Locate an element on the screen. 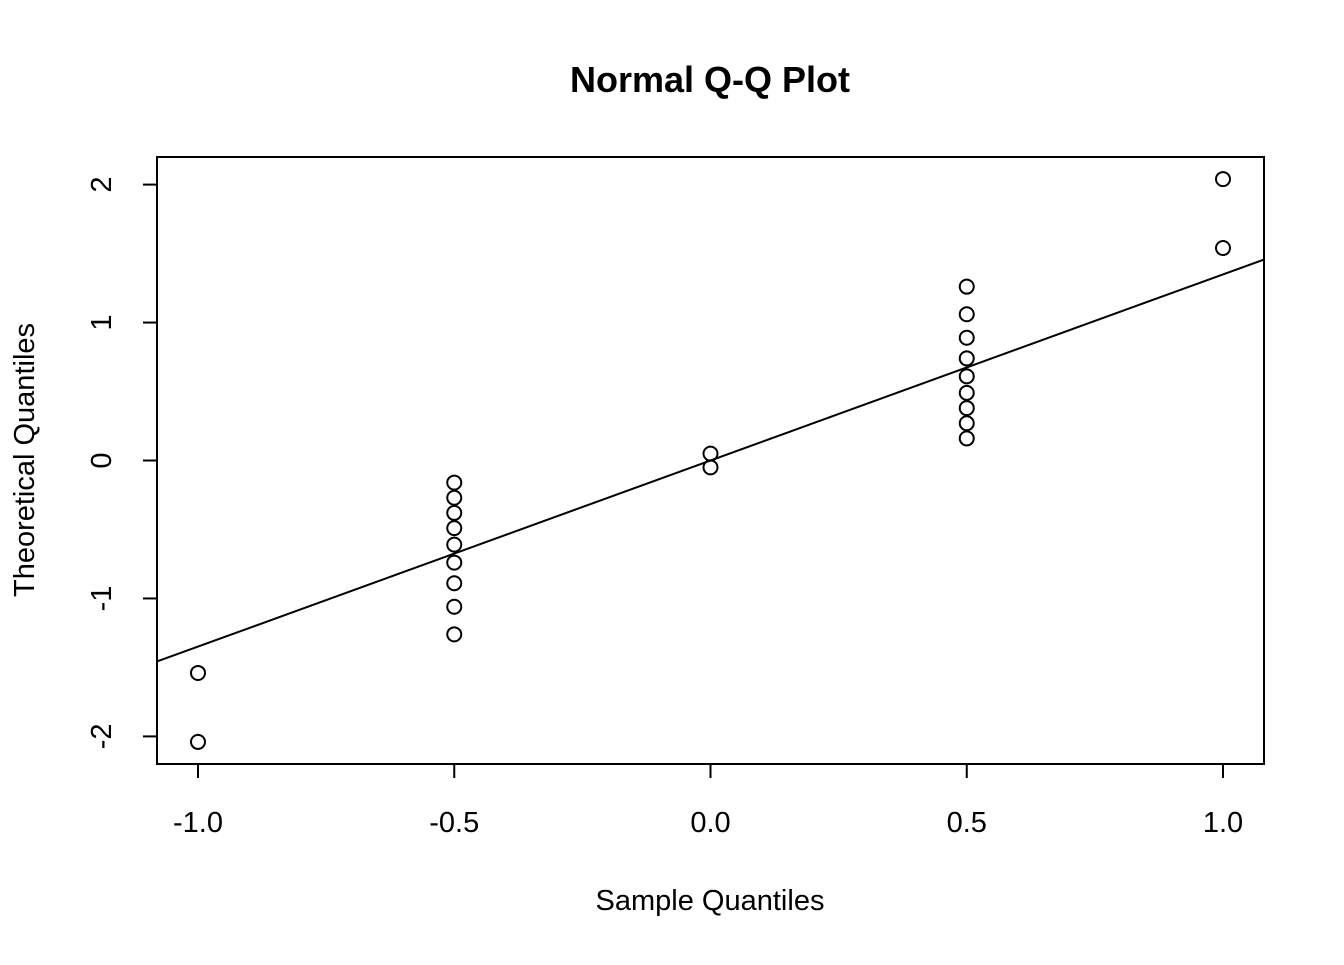  y-axis: -2 -1 0 1 2 is located at coordinates (122, 463).